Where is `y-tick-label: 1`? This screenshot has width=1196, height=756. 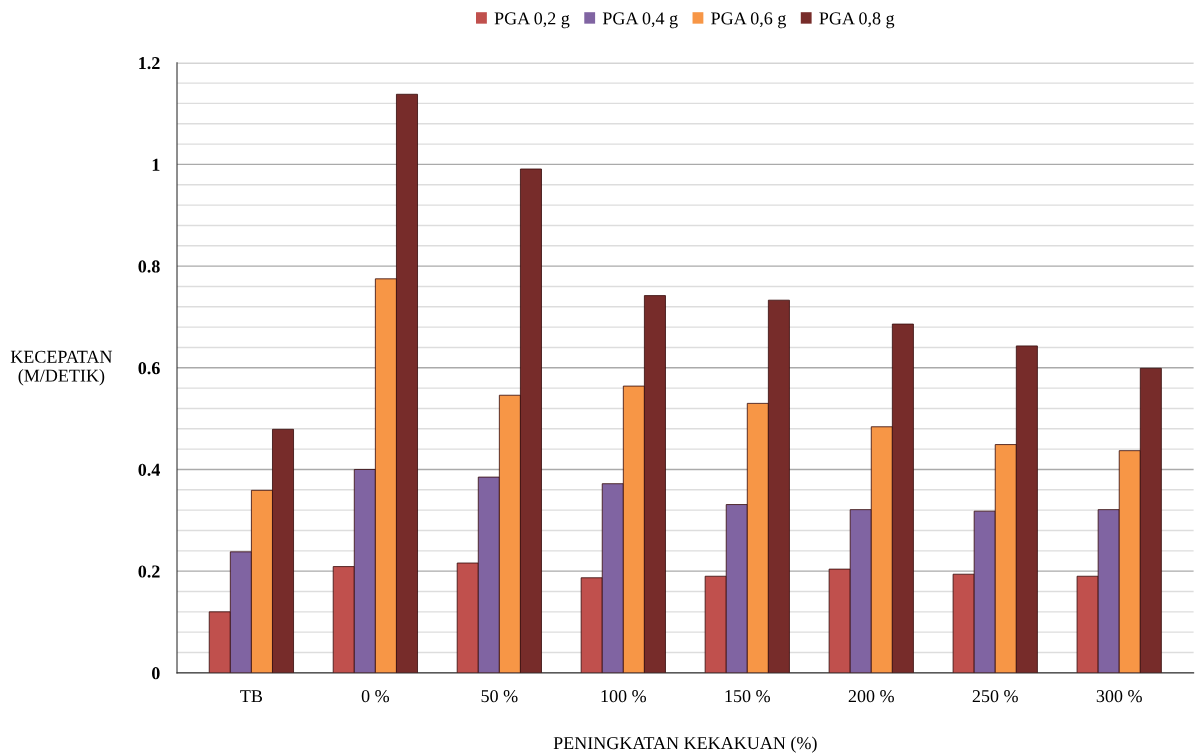 y-tick-label: 1 is located at coordinates (156, 164).